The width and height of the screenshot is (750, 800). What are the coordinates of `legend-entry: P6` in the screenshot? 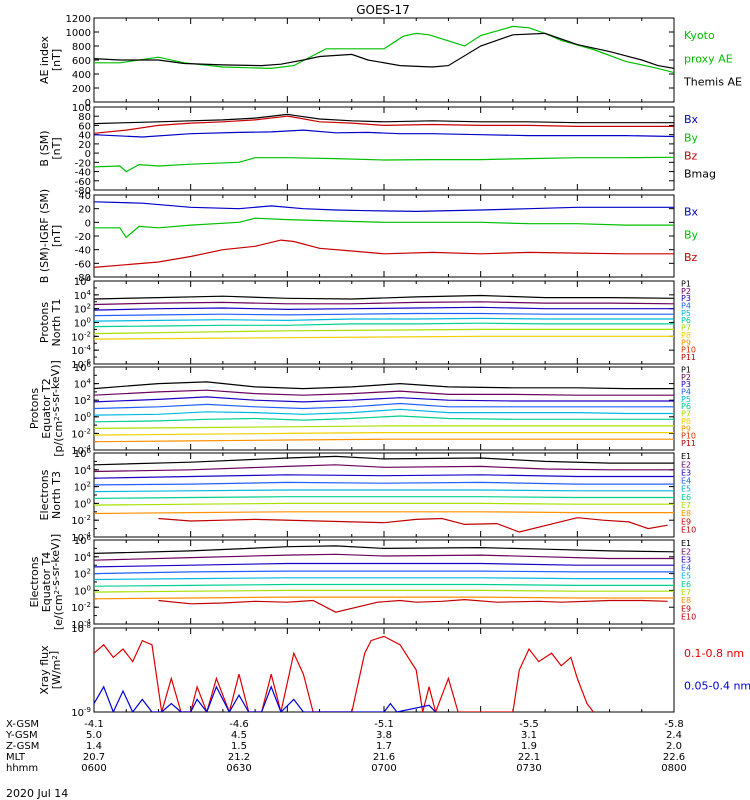 It's located at (686, 320).